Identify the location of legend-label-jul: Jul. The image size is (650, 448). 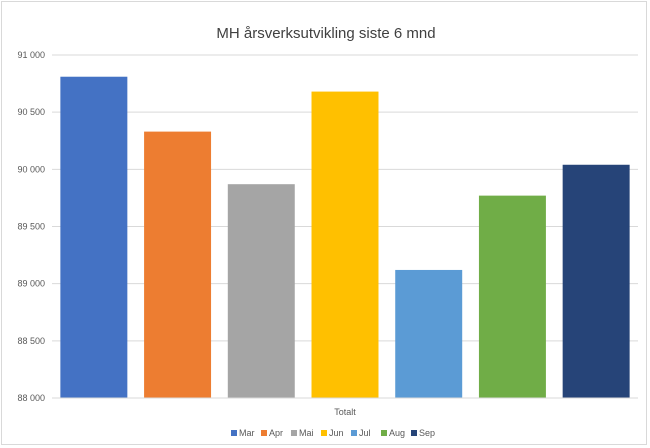
(365, 433).